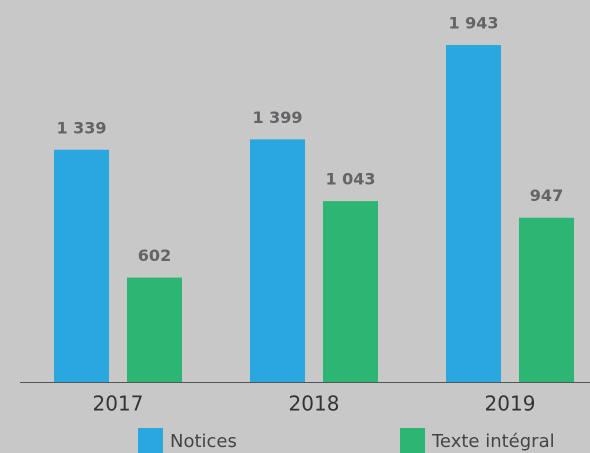 The image size is (590, 453). Describe the element at coordinates (314, 404) in the screenshot. I see `x-tick-label: 2018` at that location.